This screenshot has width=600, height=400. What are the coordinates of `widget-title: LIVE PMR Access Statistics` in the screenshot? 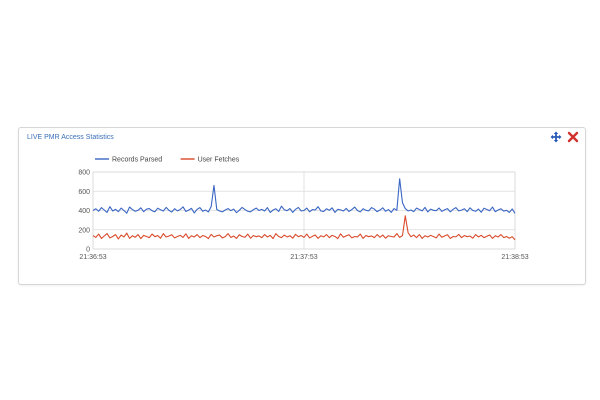 It's located at (70, 137).